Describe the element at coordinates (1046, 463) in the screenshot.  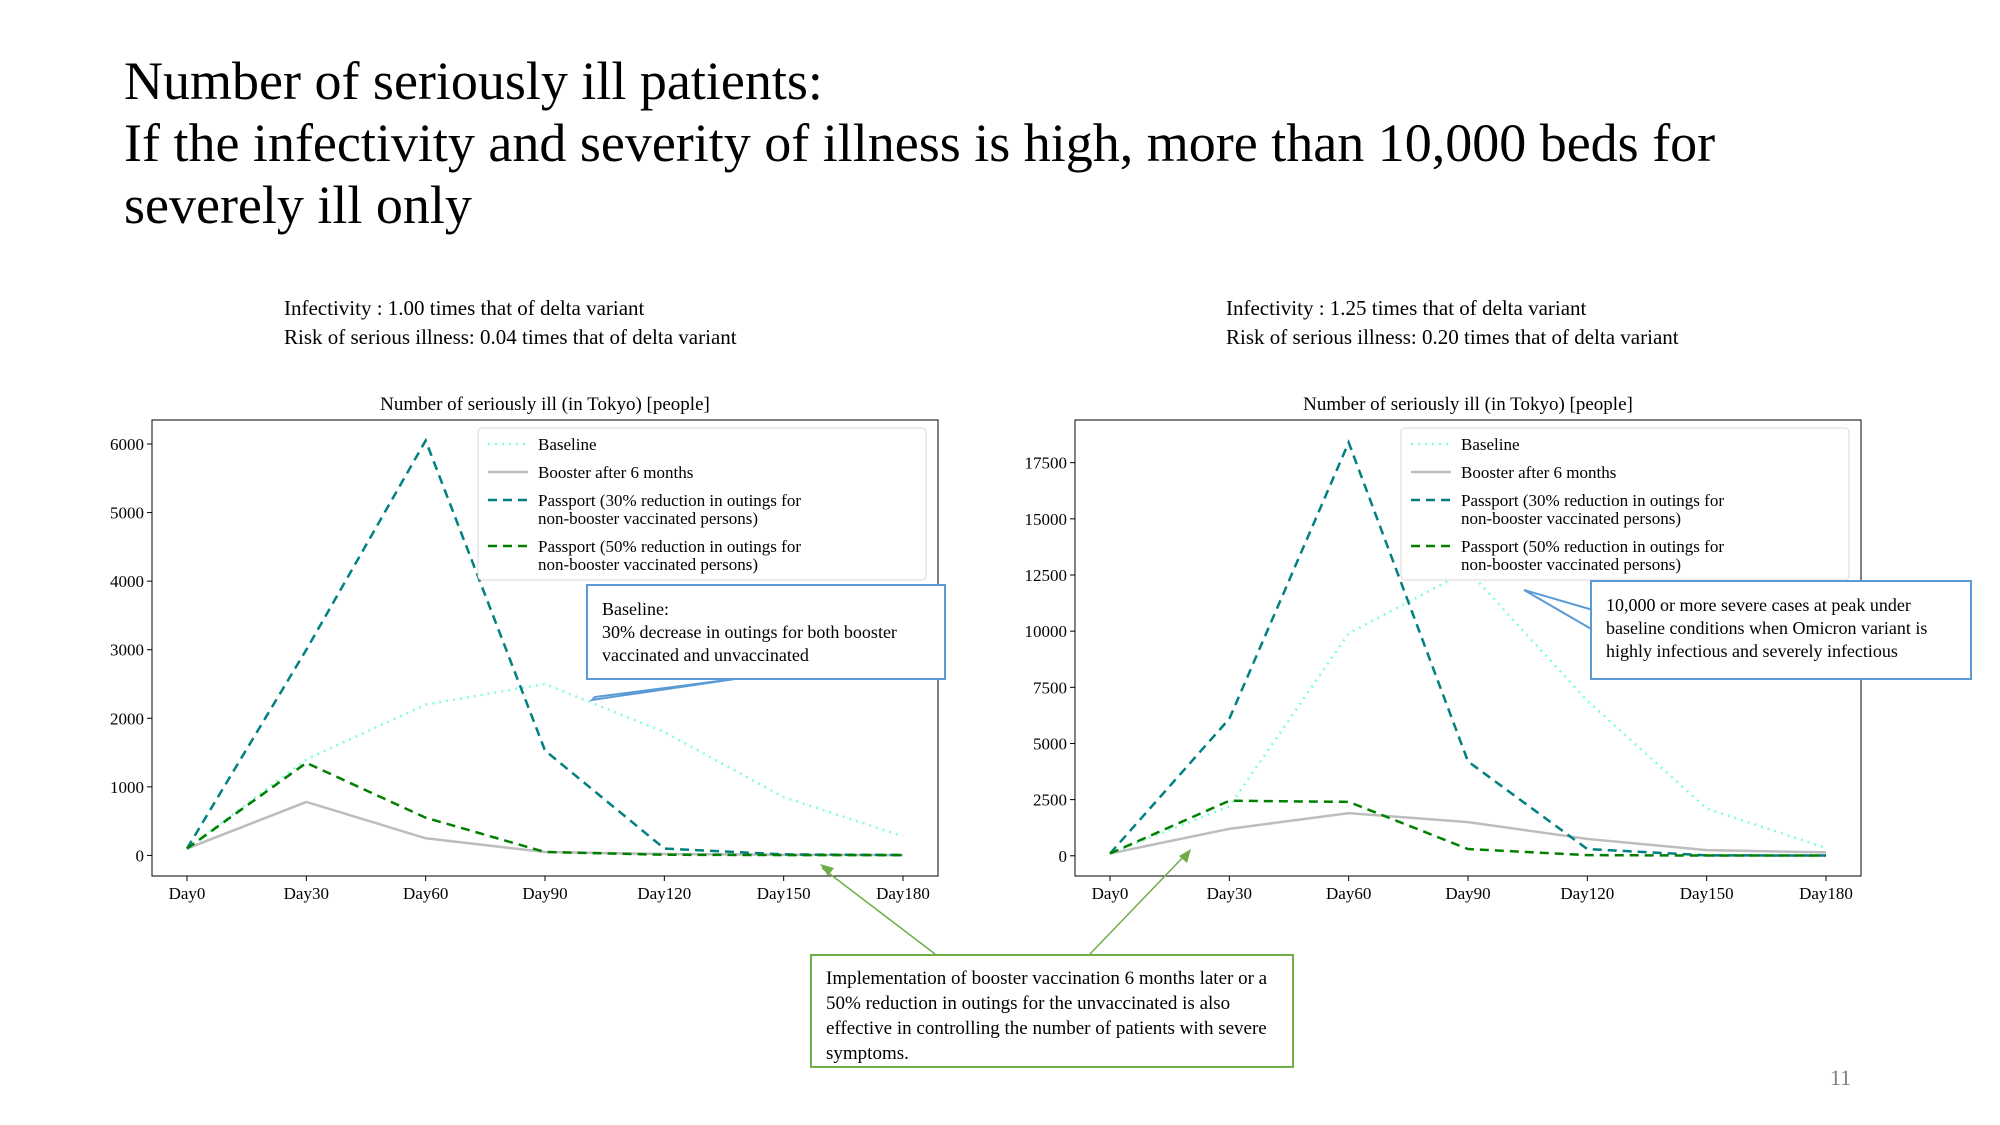
I see `y-tick-label: 17500` at that location.